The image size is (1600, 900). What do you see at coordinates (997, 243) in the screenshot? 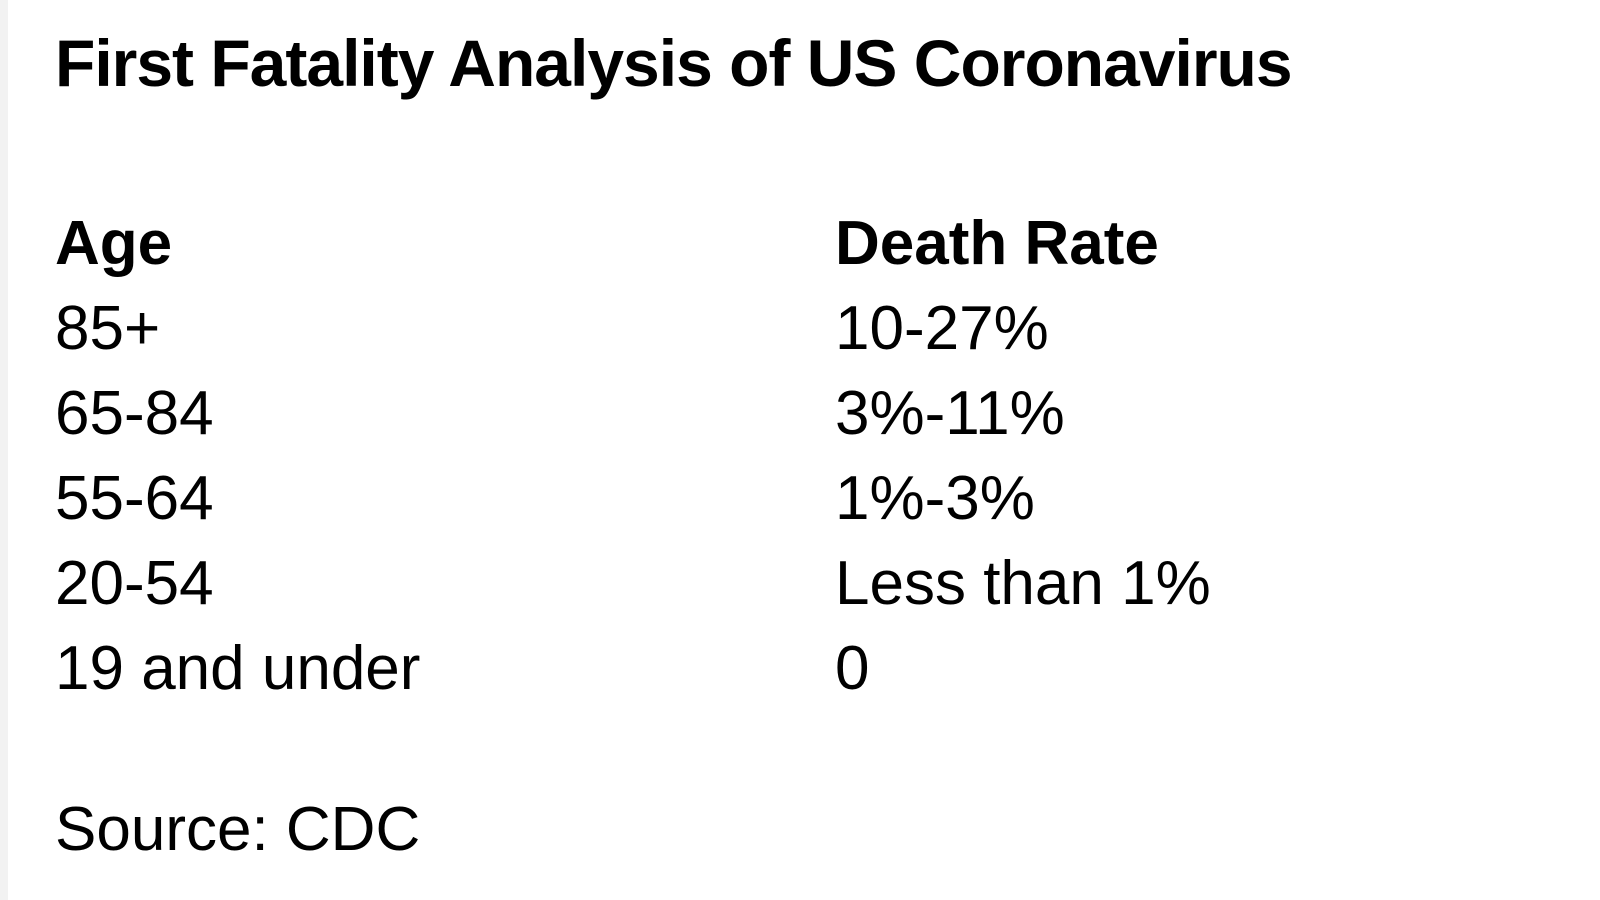
I see `column-header-death-rate: Death Rate` at bounding box center [997, 243].